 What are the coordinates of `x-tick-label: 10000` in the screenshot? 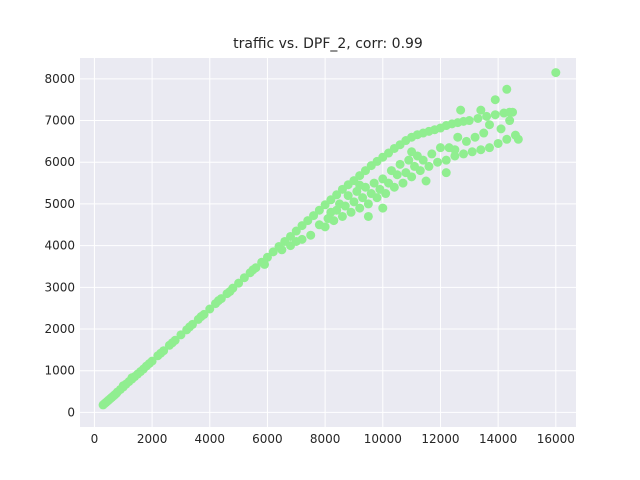 It's located at (383, 439).